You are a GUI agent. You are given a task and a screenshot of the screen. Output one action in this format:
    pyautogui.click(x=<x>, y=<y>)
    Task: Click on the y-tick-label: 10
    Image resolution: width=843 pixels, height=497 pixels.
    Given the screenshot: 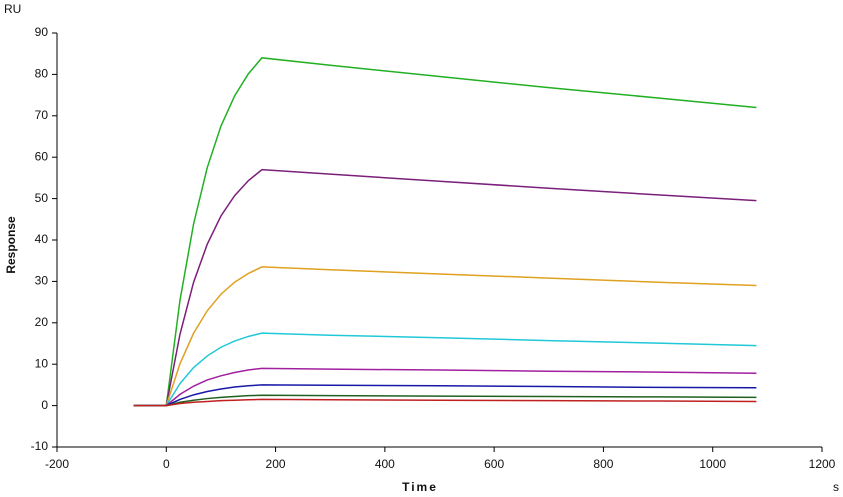 What is the action you would take?
    pyautogui.click(x=42, y=363)
    